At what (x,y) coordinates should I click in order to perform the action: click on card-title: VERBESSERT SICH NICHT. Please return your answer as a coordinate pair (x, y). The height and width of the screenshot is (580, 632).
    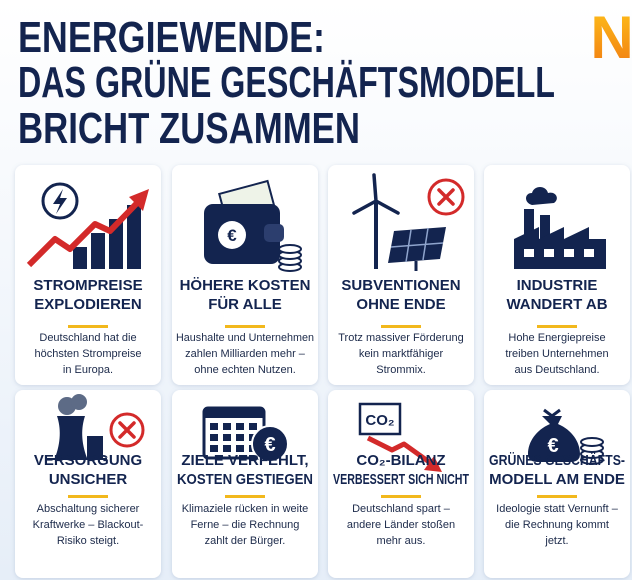
    Looking at the image, I should click on (401, 479).